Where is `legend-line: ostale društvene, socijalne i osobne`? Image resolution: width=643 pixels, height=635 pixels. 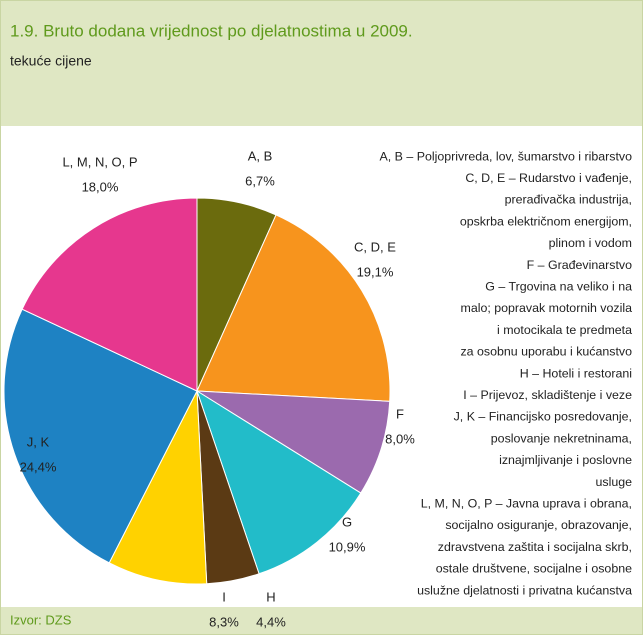
legend-line: ostale društvene, socijalne i osobne is located at coordinates (534, 569).